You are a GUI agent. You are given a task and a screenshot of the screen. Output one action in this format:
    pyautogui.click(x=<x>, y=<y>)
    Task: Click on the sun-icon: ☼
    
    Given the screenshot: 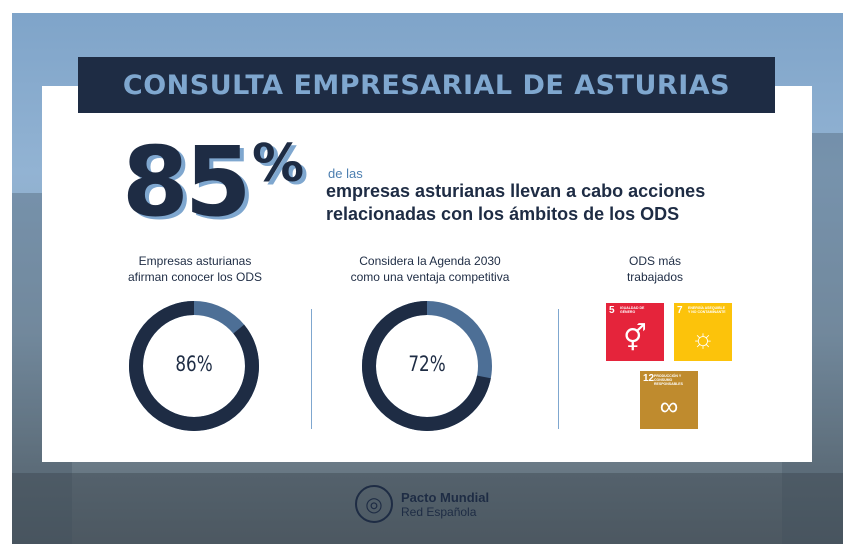 What is the action you would take?
    pyautogui.click(x=703, y=338)
    